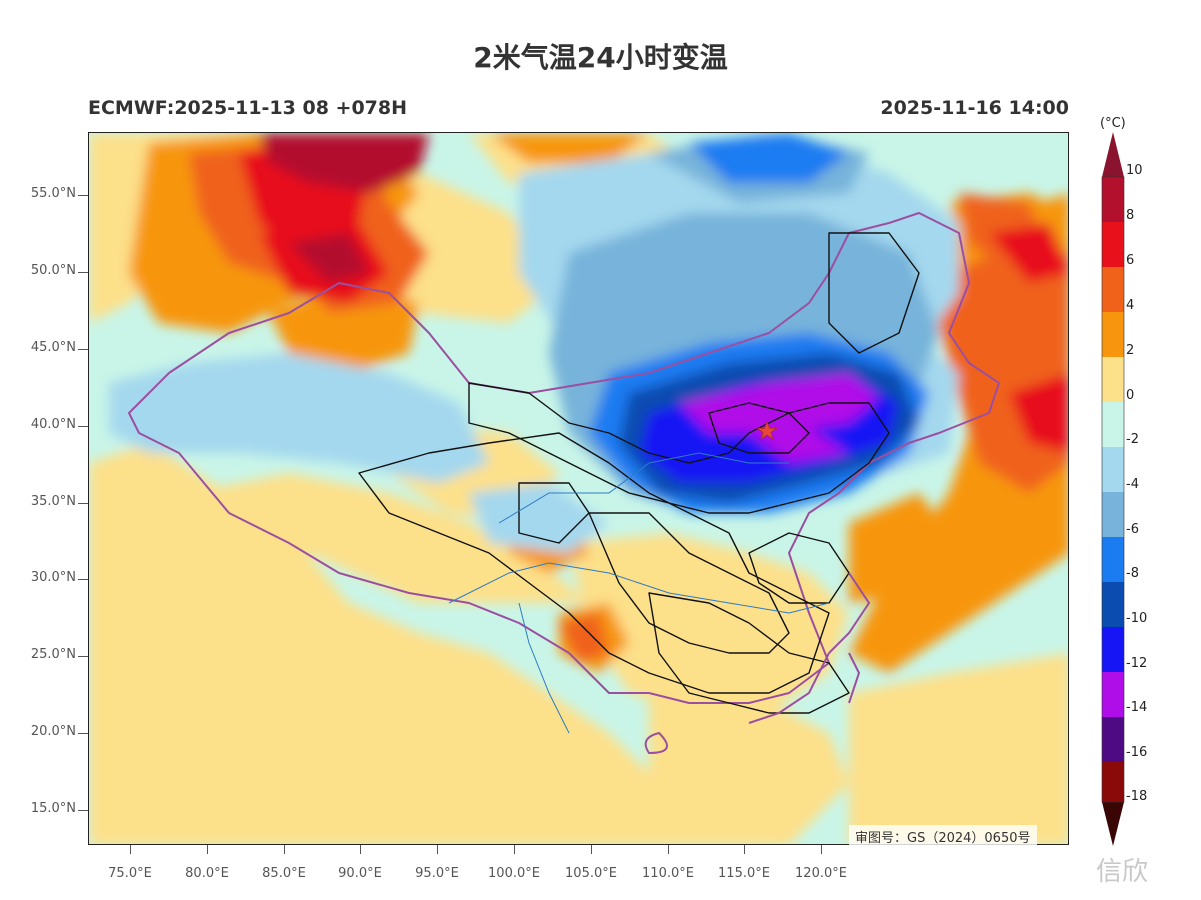  What do you see at coordinates (130, 873) in the screenshot?
I see `lon-label-75: 75.0°E` at bounding box center [130, 873].